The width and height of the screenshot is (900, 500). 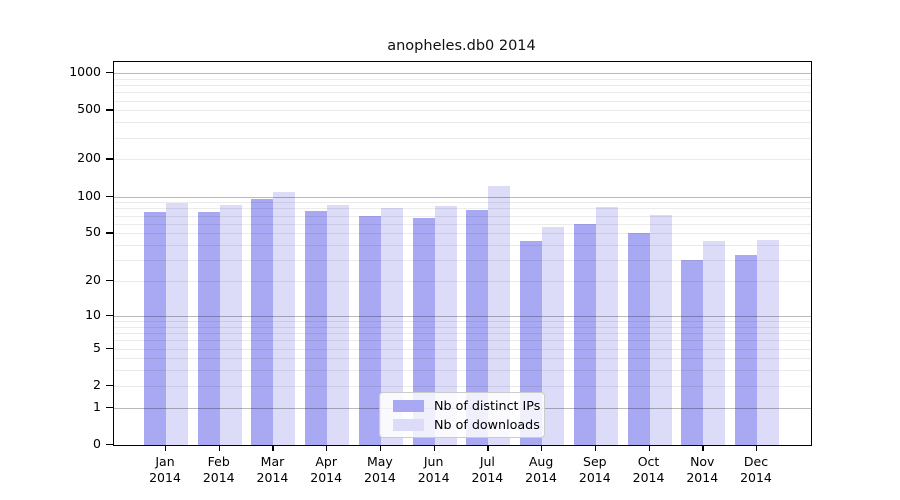 What do you see at coordinates (477, 327) in the screenshot?
I see `bar-nb-of-distinct-ips-jul-2014` at bounding box center [477, 327].